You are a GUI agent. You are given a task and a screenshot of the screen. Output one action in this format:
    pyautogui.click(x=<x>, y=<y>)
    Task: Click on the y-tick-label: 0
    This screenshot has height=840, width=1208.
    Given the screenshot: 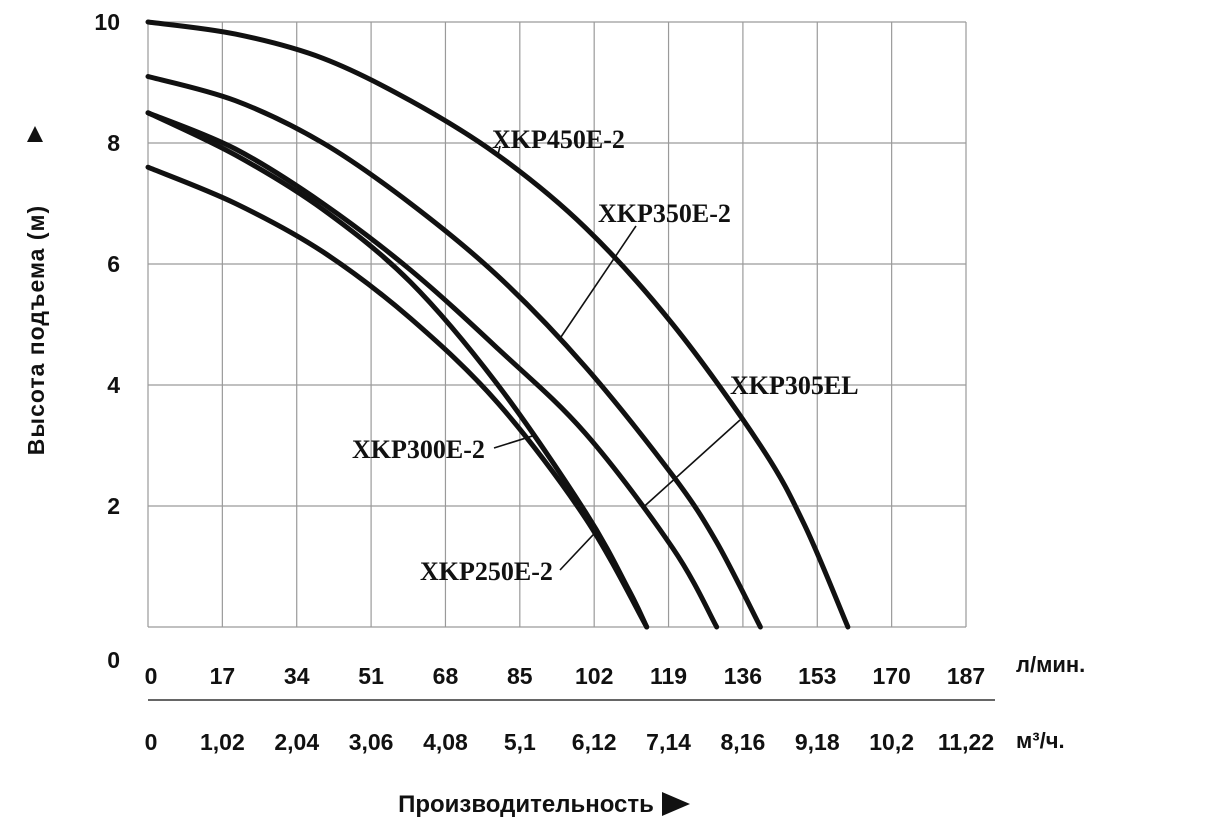 What is the action you would take?
    pyautogui.click(x=113, y=660)
    